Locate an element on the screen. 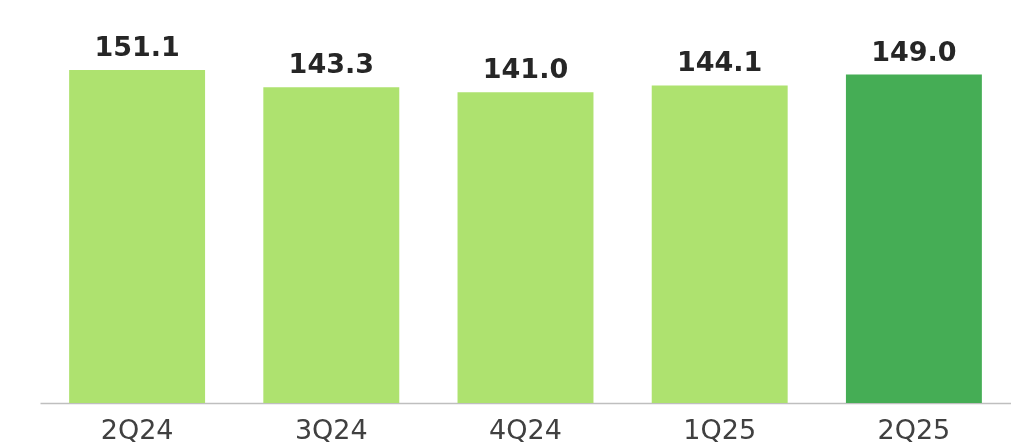  x-tick-label: 3Q24 is located at coordinates (331, 429).